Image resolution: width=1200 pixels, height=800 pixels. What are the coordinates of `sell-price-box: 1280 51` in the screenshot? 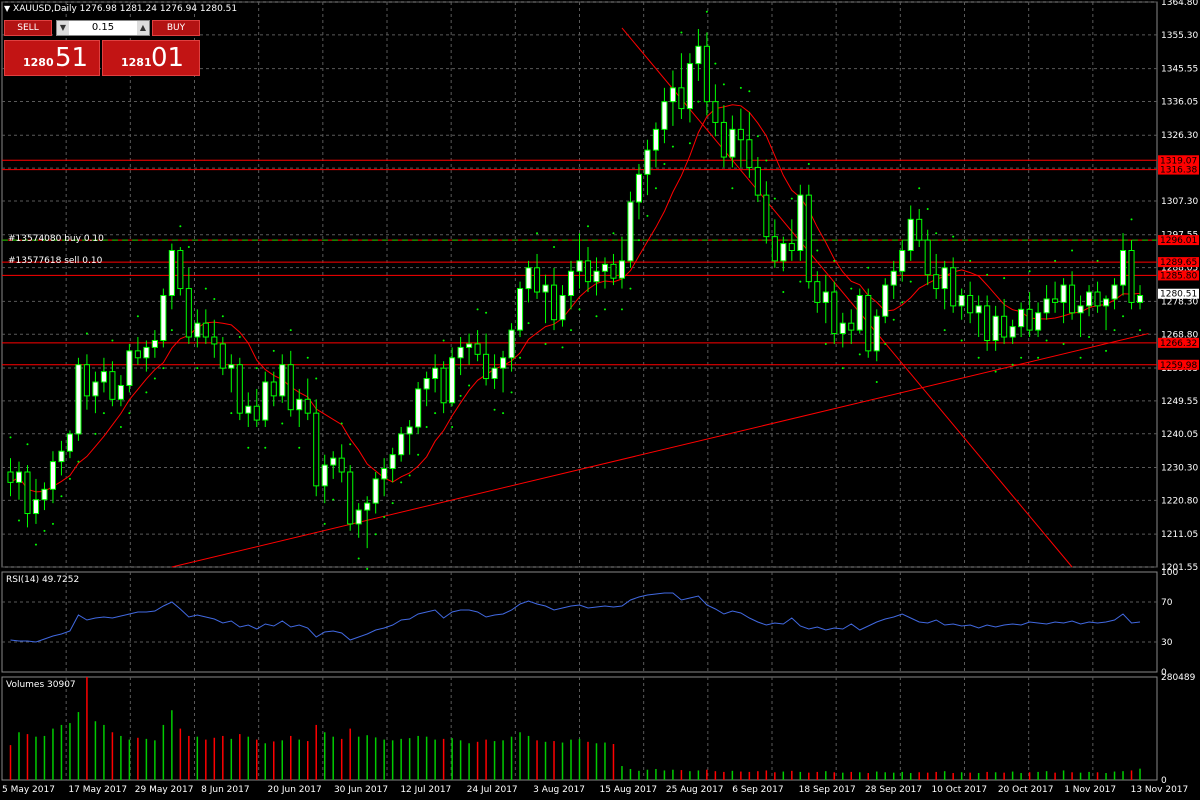 It's located at (52, 58).